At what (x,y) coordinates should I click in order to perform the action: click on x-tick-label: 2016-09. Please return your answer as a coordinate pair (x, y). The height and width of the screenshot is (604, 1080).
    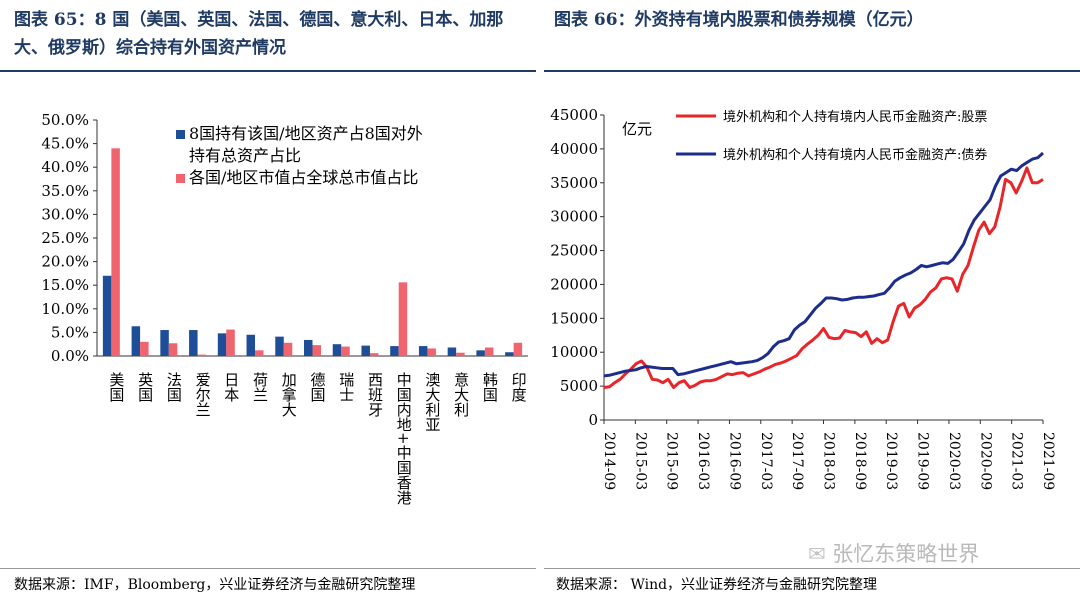
    Looking at the image, I should click on (734, 461).